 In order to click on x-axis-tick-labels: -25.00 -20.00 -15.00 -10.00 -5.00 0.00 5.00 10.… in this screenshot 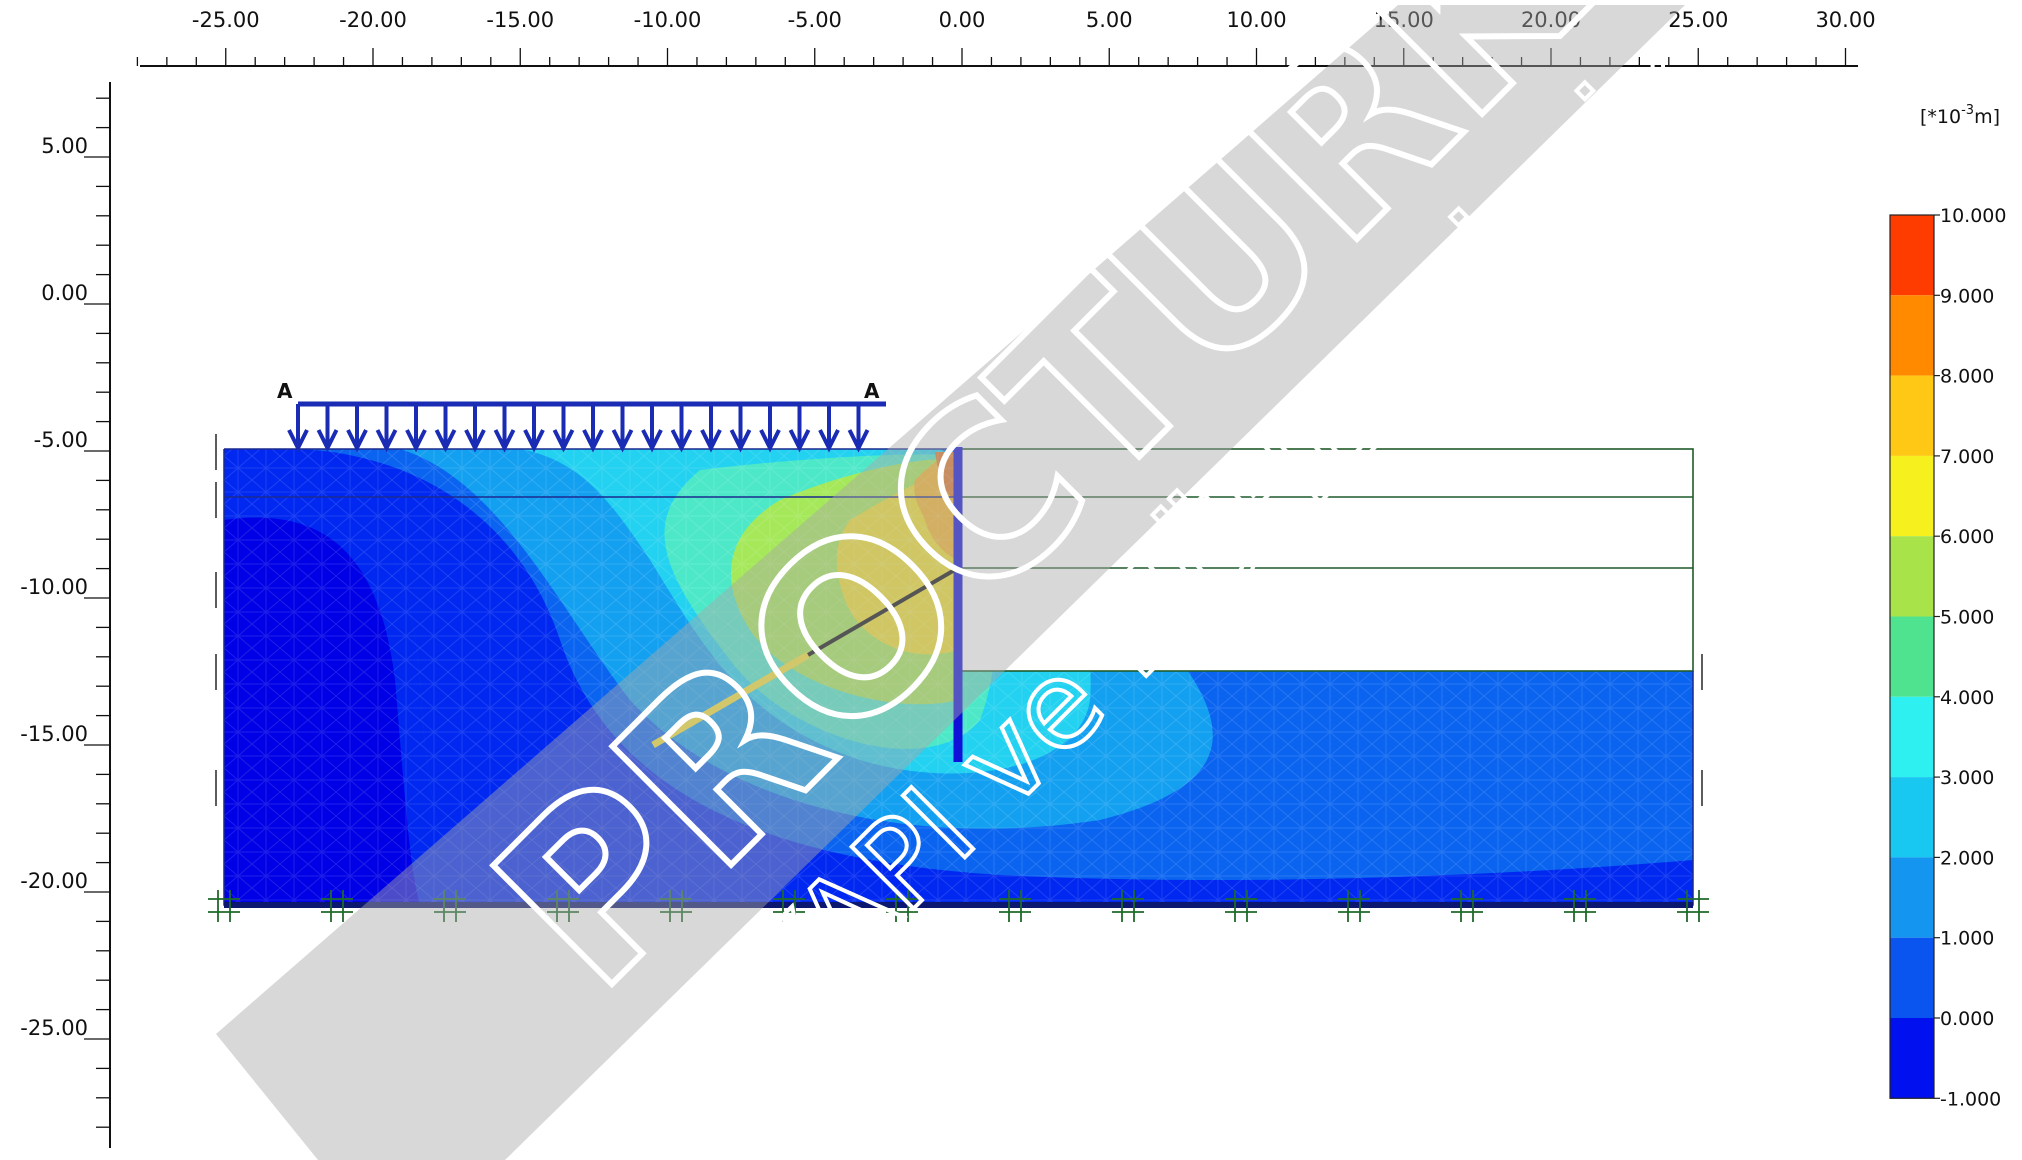, I will do `click(1034, 20)`.